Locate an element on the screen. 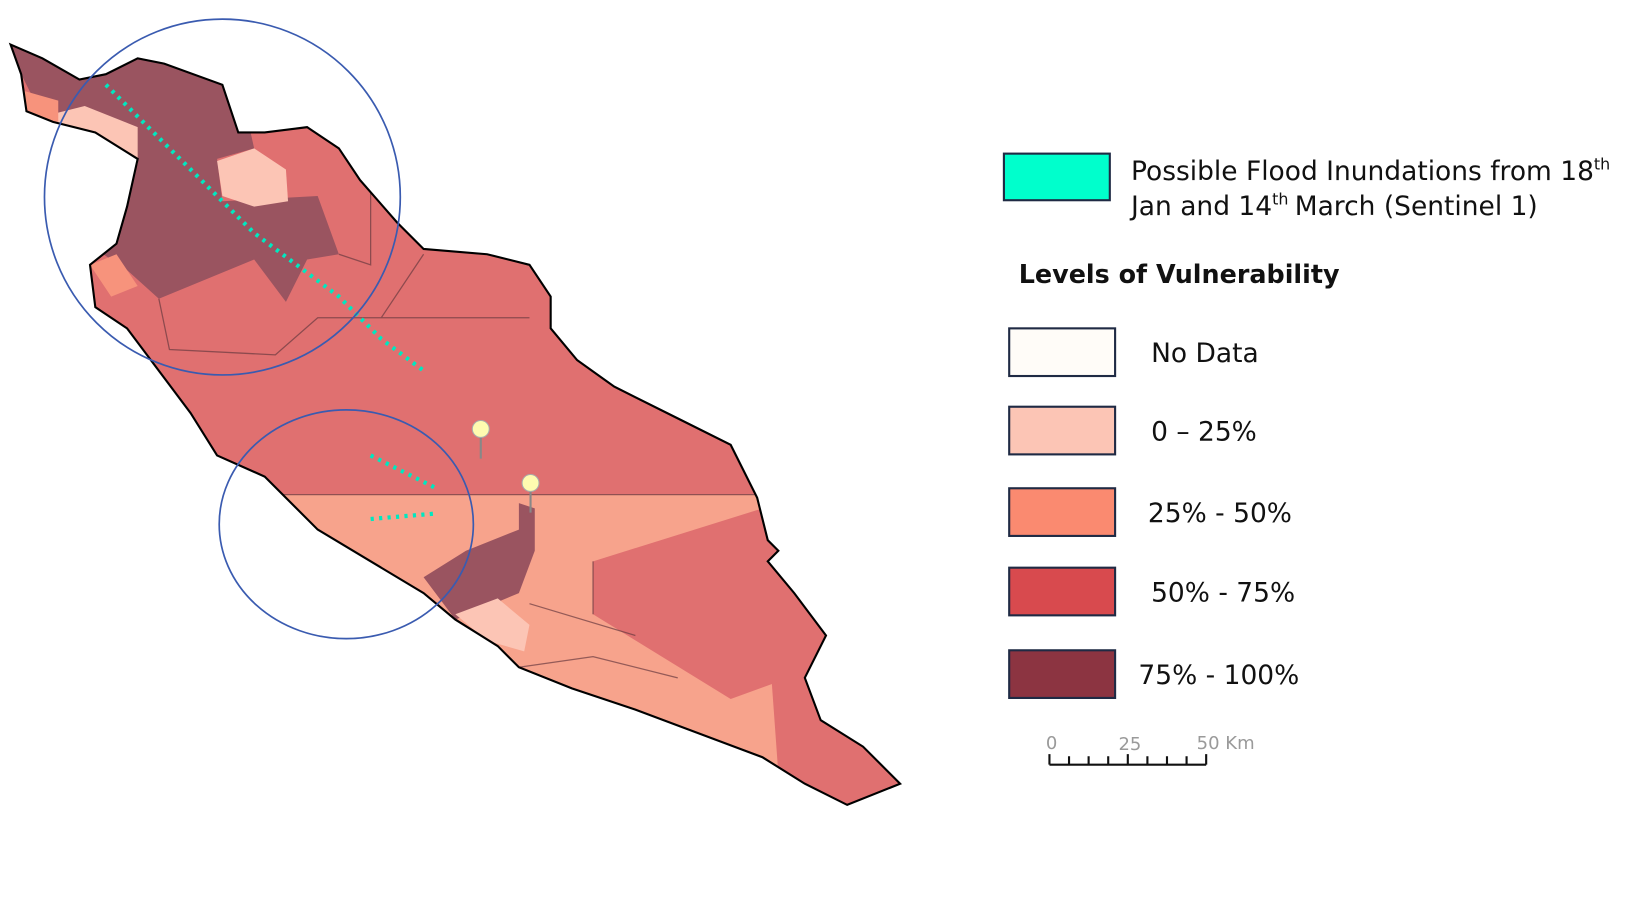 This screenshot has width=1652, height=913. legend-label: Jan and 14th March (Sentinel 1) is located at coordinates (1333, 205).